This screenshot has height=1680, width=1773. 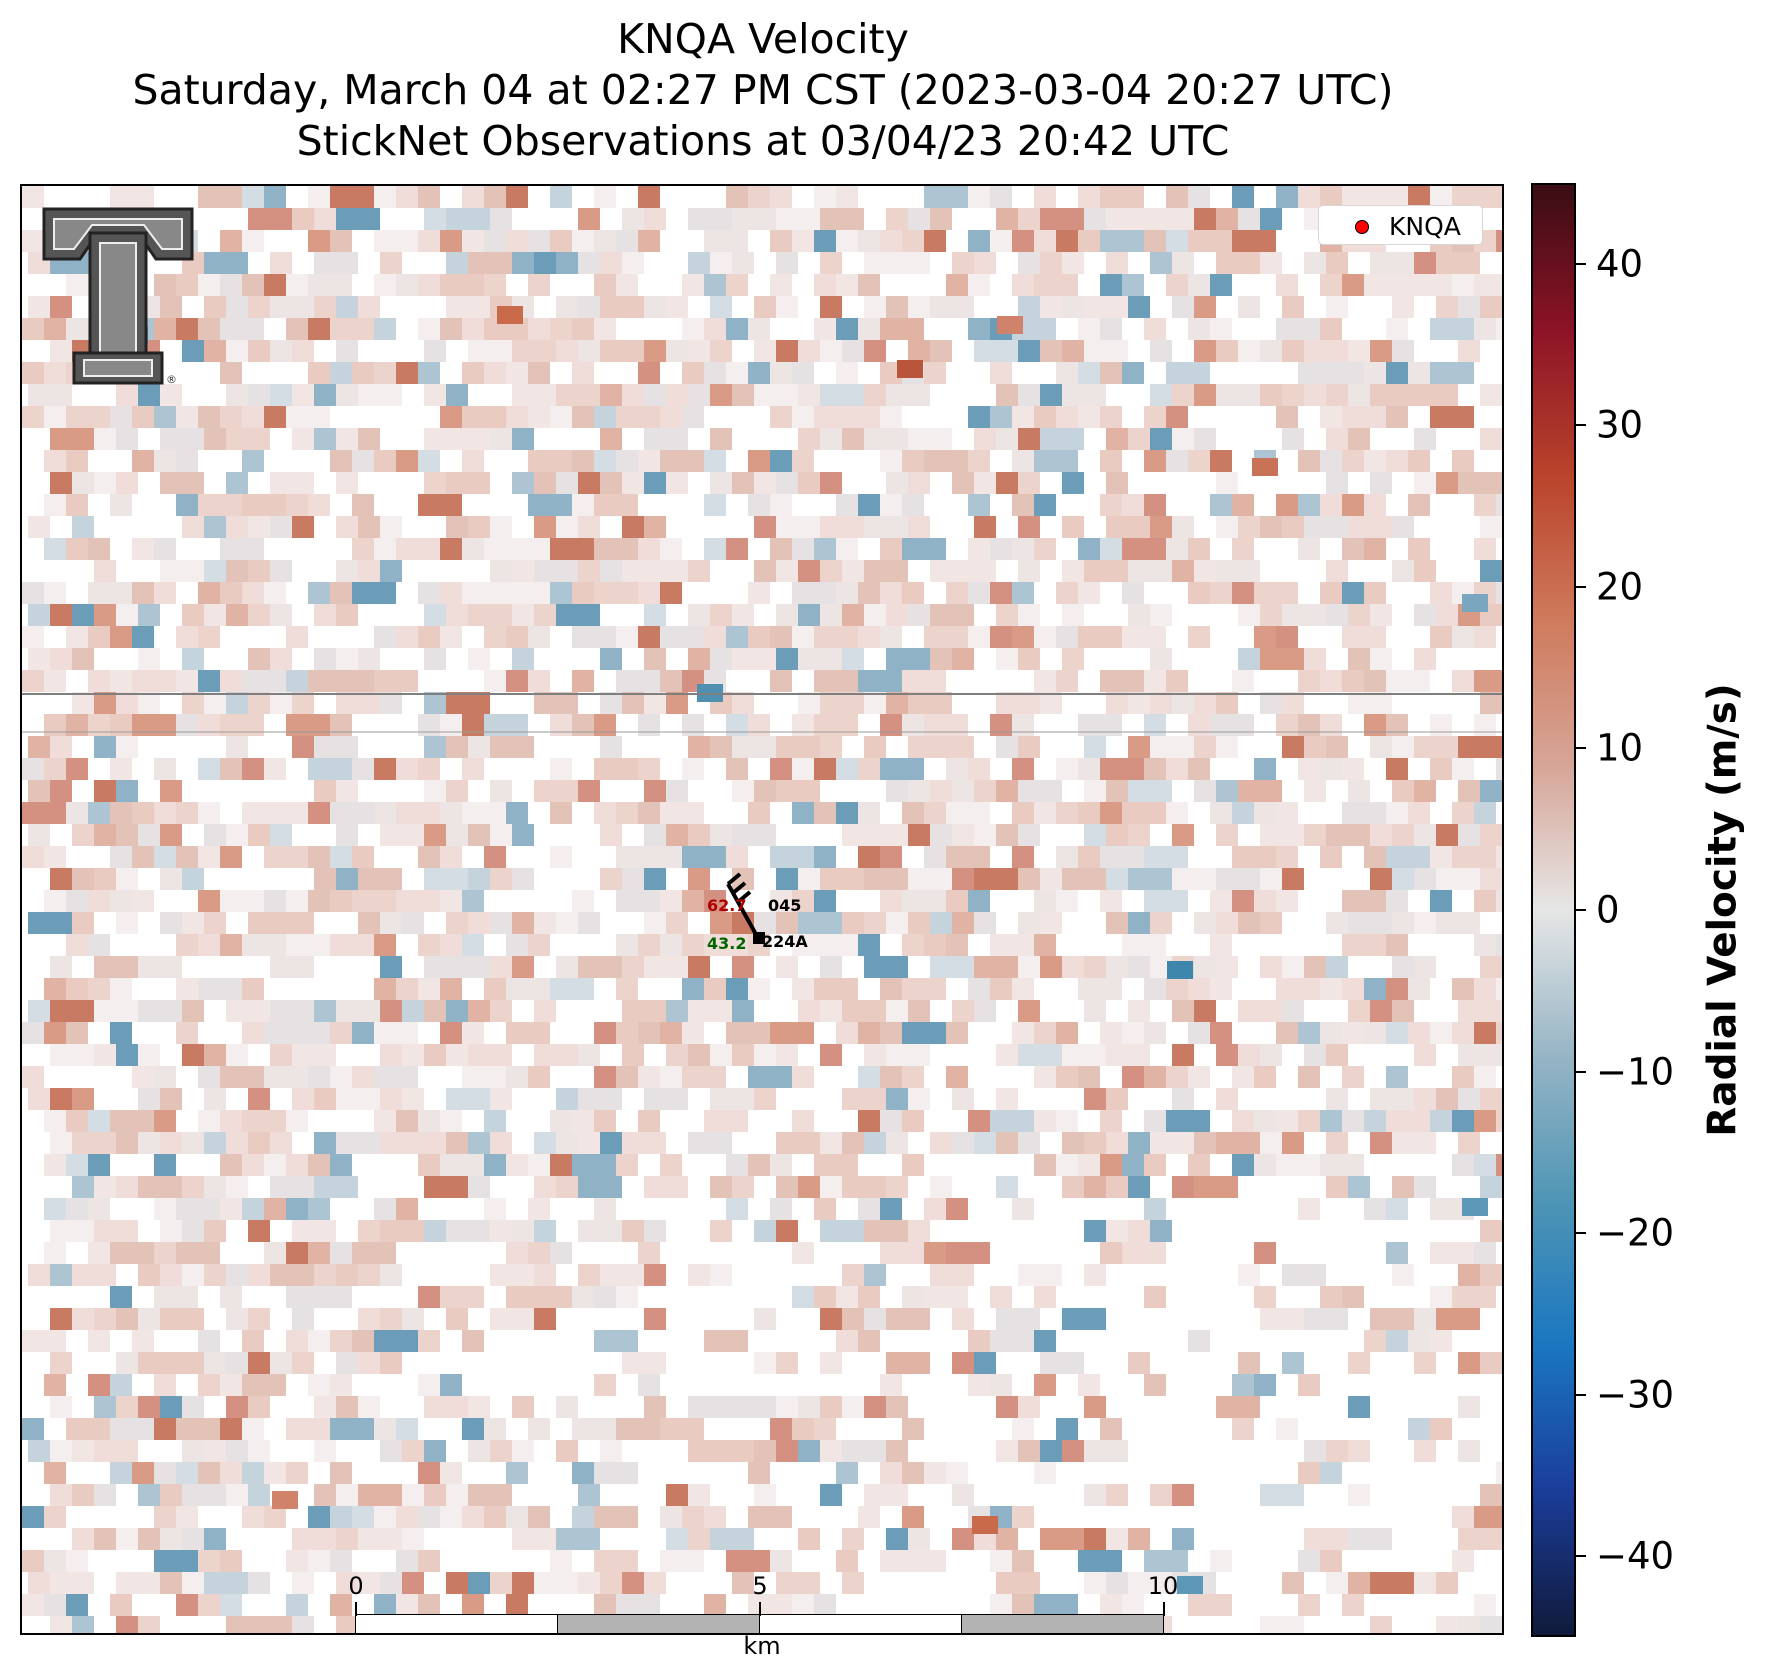 What do you see at coordinates (1553, 910) in the screenshot?
I see `velocity-colorbar` at bounding box center [1553, 910].